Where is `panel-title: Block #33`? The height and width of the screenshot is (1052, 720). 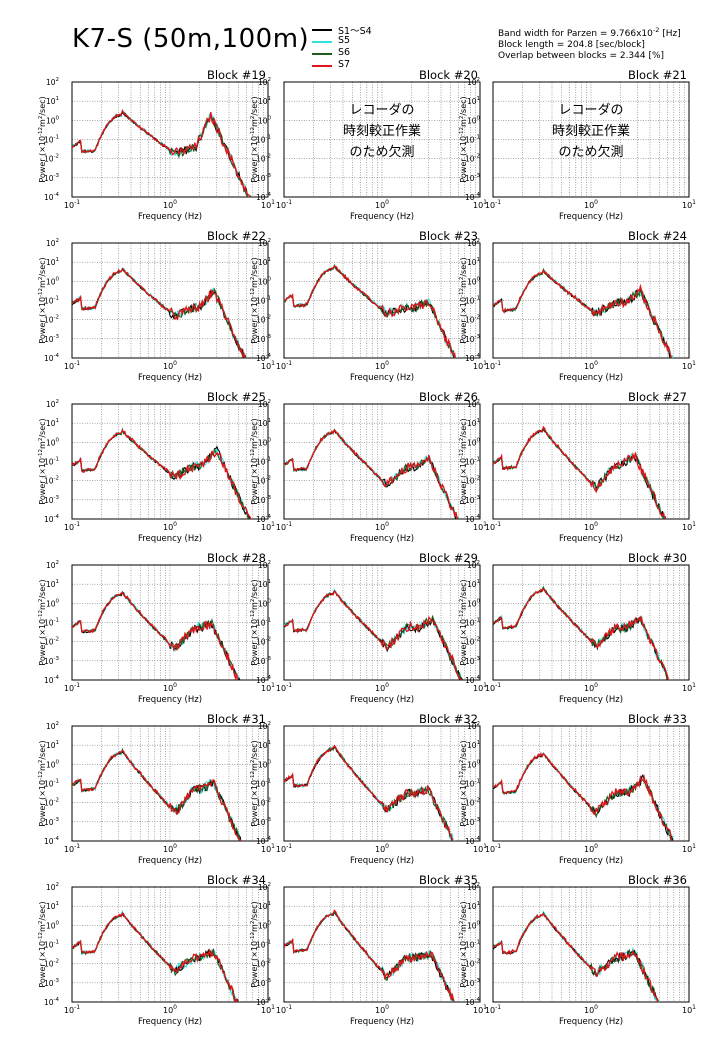
panel-title: Block #33 is located at coordinates (657, 719).